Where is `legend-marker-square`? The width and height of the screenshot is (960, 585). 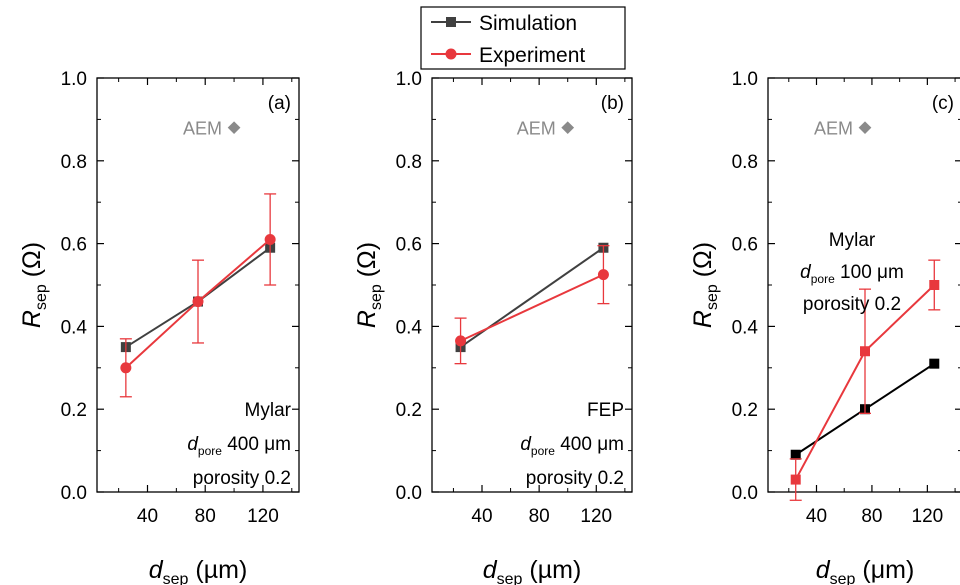 legend-marker-square is located at coordinates (451, 22).